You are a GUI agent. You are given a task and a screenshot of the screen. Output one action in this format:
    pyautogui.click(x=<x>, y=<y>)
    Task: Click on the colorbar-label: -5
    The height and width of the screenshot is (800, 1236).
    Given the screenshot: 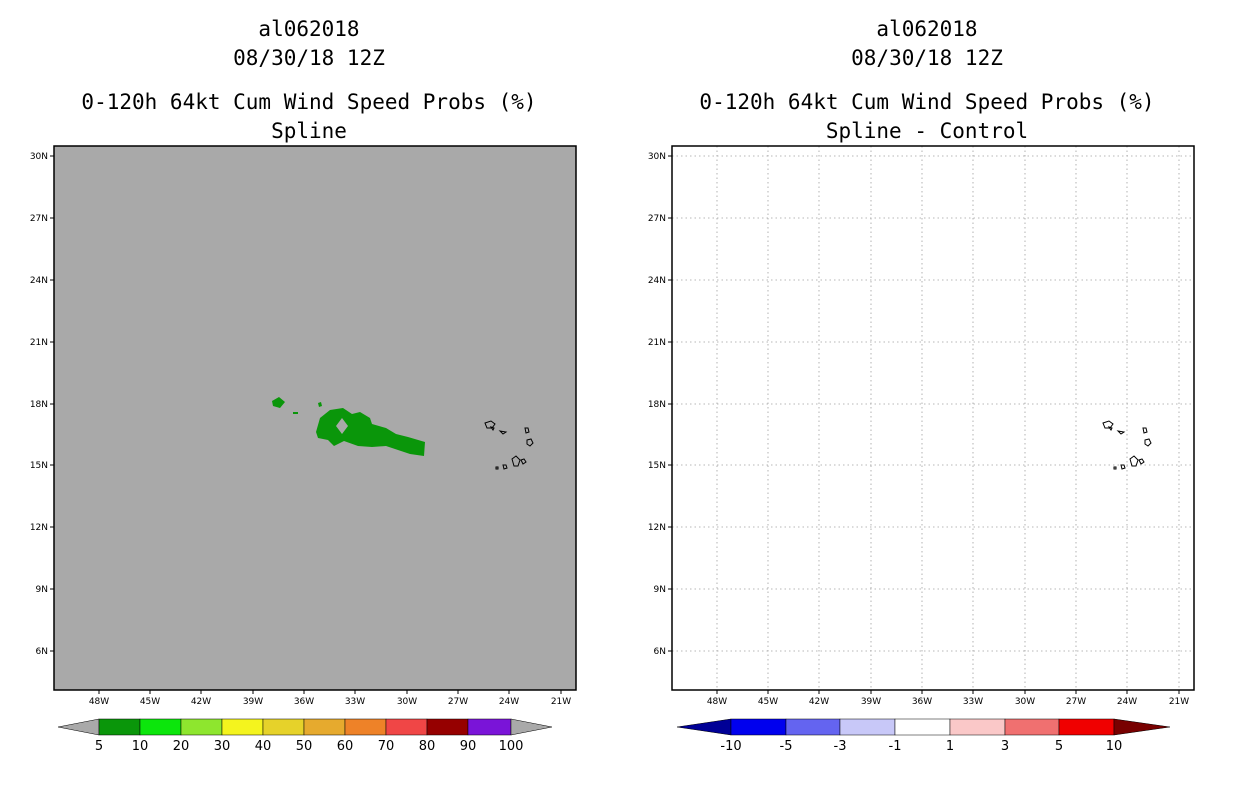 What is the action you would take?
    pyautogui.click(x=786, y=746)
    